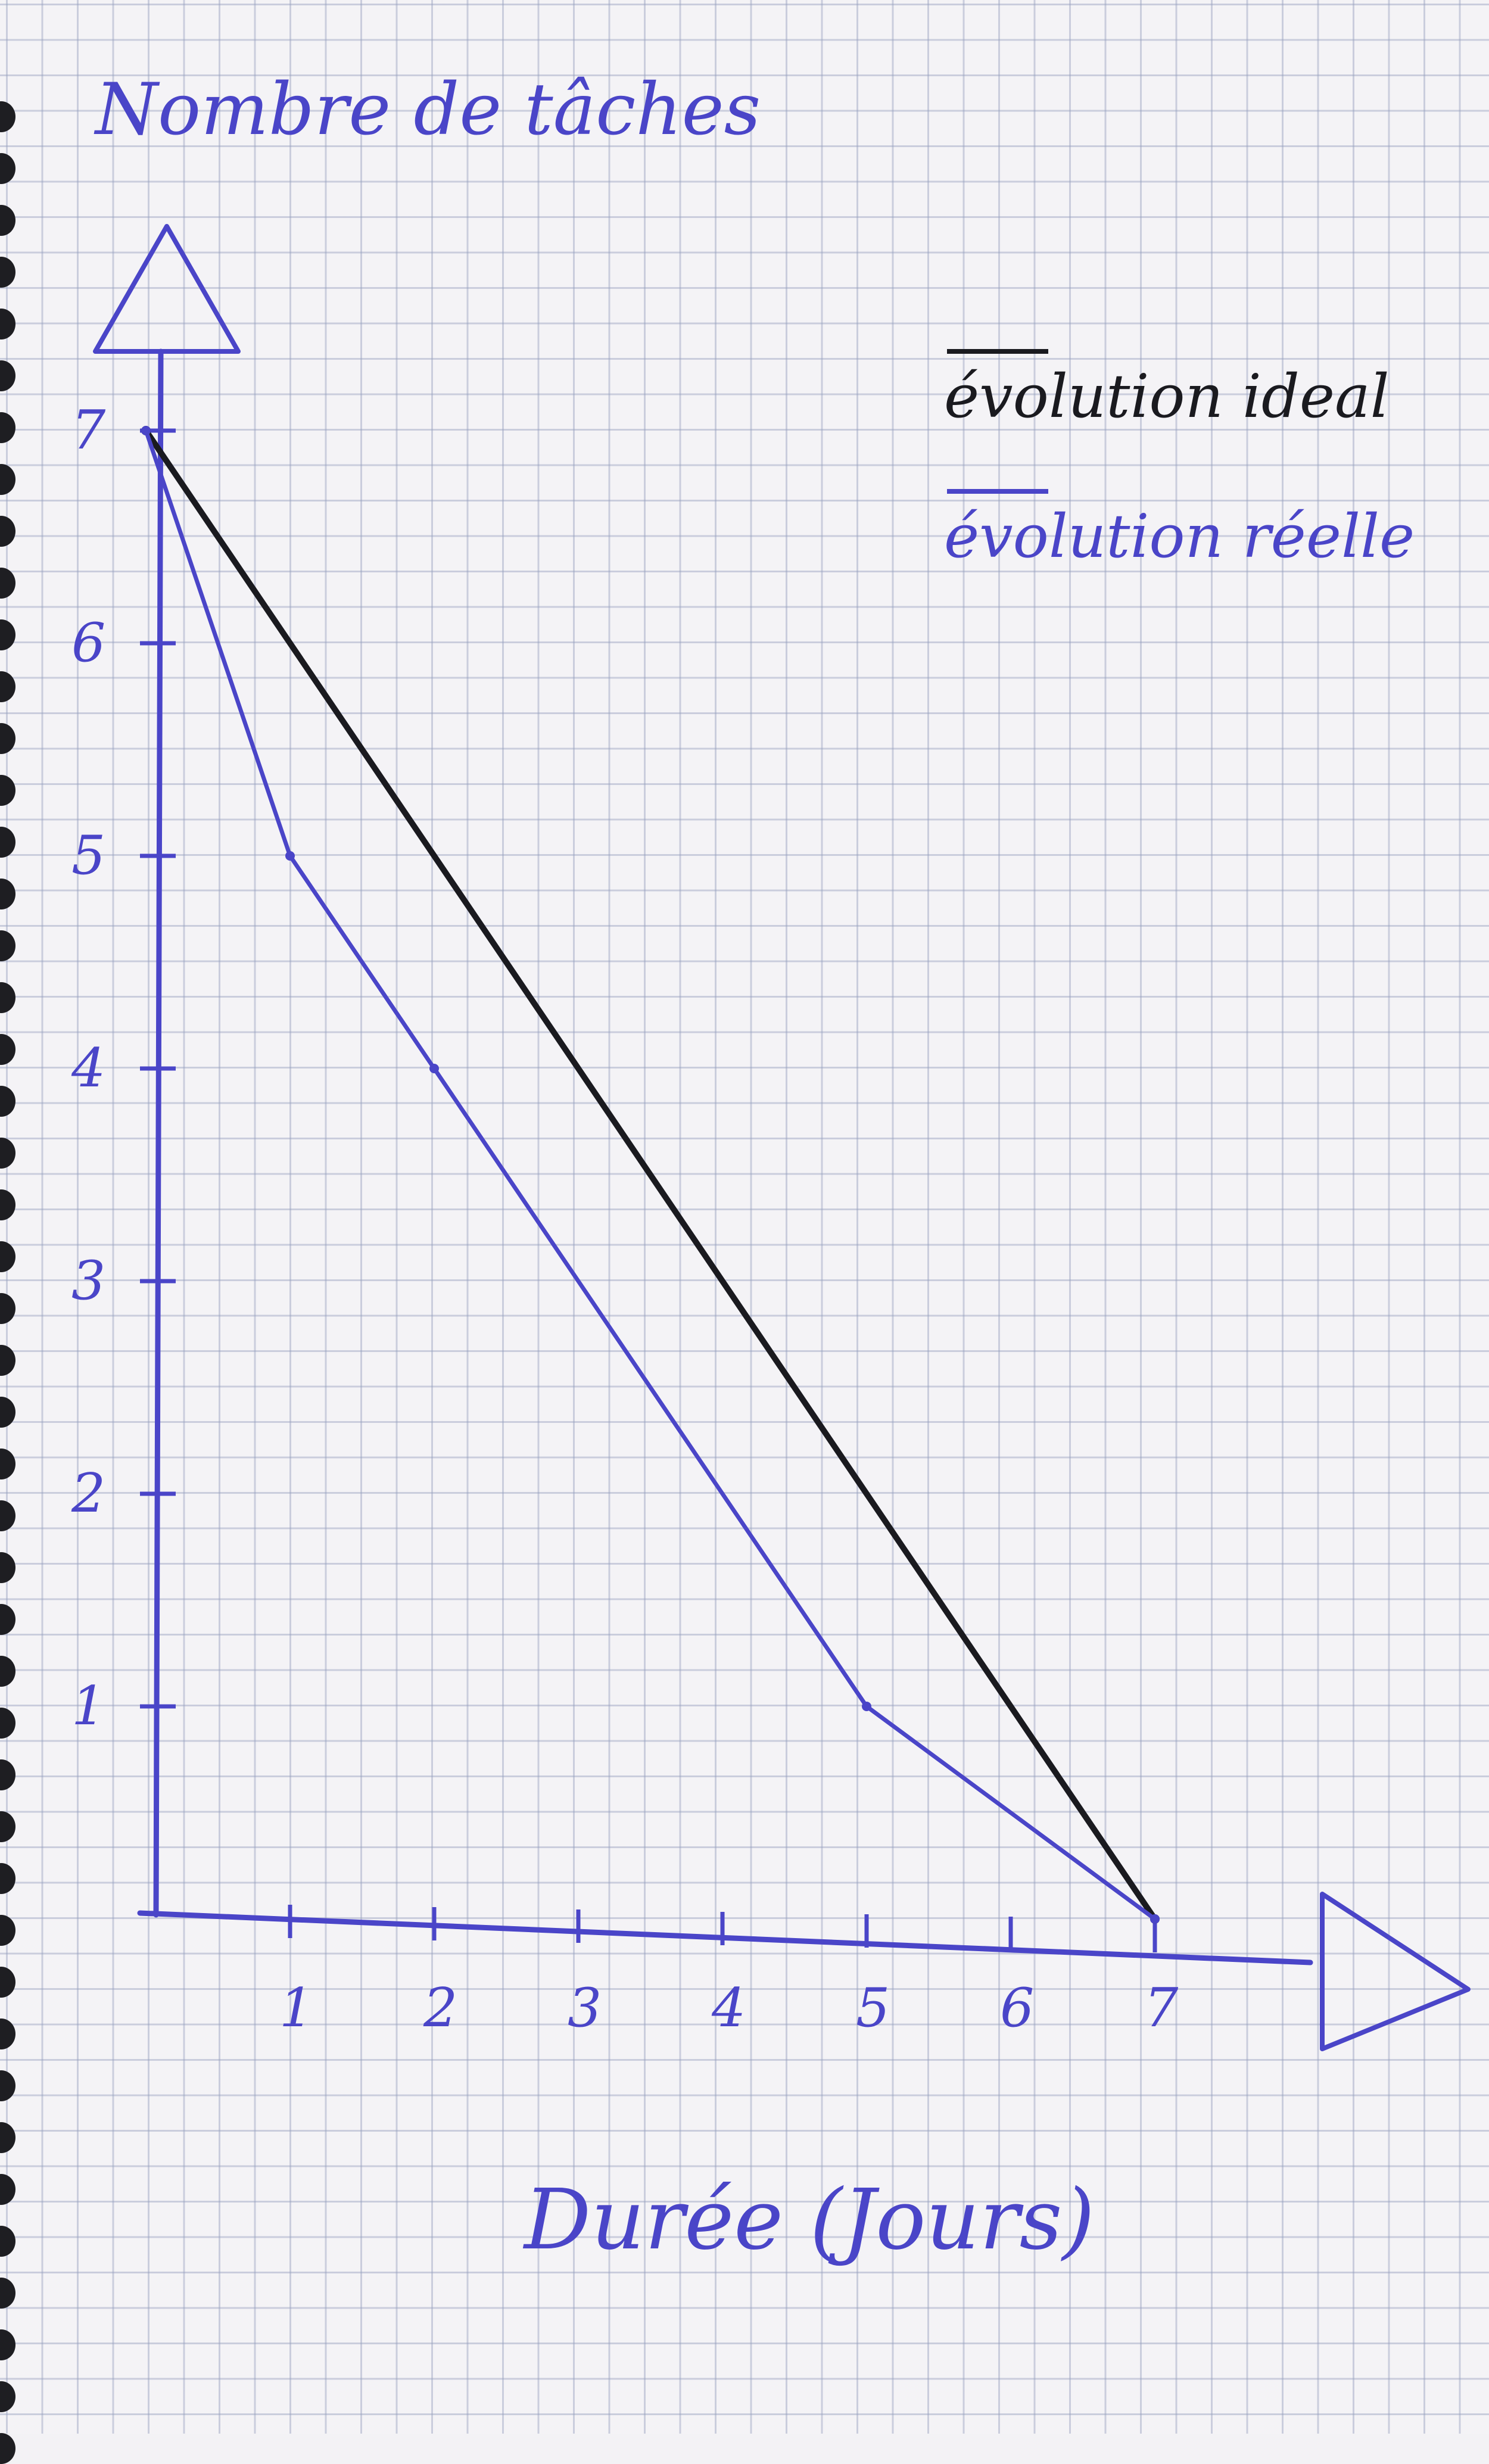  What do you see at coordinates (440, 2008) in the screenshot?
I see `x-tick-label: 2` at bounding box center [440, 2008].